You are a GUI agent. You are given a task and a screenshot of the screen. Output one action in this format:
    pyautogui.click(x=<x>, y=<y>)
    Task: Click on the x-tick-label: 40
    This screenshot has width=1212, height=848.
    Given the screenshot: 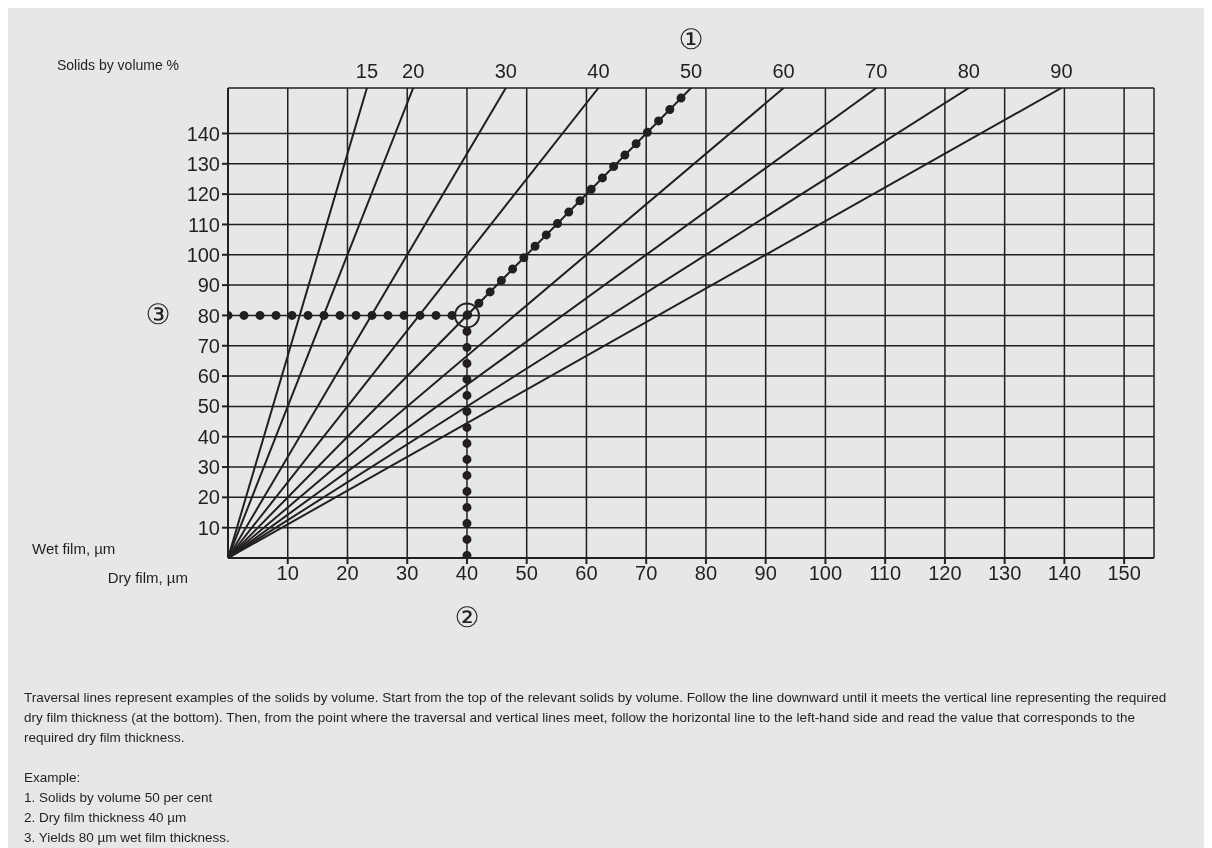 What is the action you would take?
    pyautogui.click(x=467, y=573)
    